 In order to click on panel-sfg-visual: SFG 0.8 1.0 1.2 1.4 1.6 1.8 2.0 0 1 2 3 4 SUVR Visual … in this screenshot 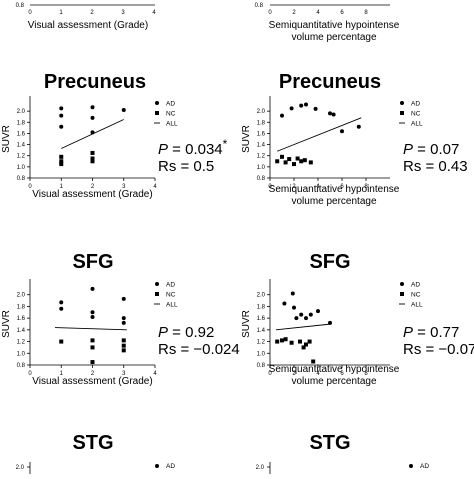, I will do `click(120, 319)`.